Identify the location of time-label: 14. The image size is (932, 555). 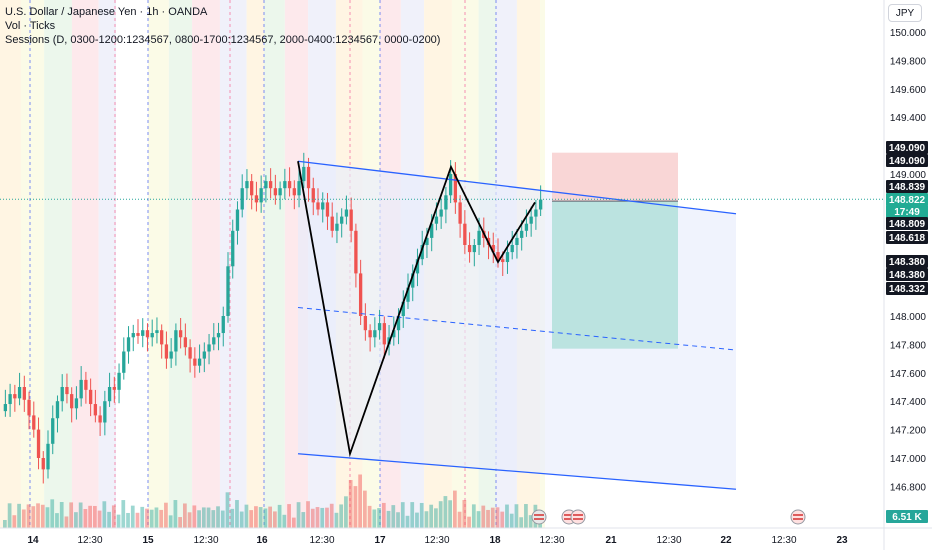
(33, 540).